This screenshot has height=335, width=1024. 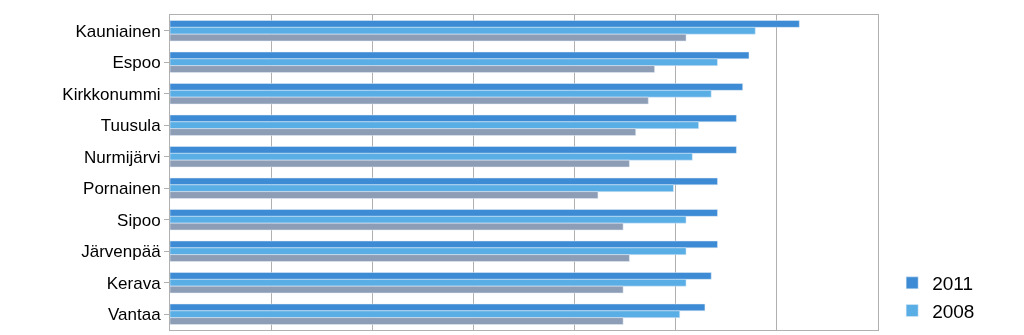 I want to click on legend-label: 2011, so click(x=953, y=284).